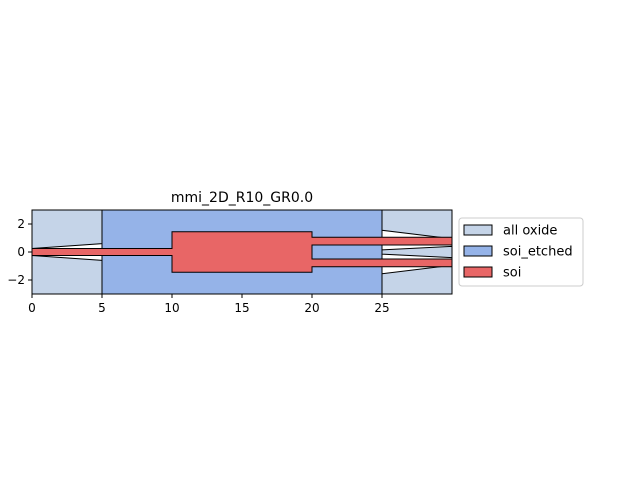 This screenshot has height=480, width=640. Describe the element at coordinates (538, 252) in the screenshot. I see `legend-label-soi-etched: soi_etched` at that location.